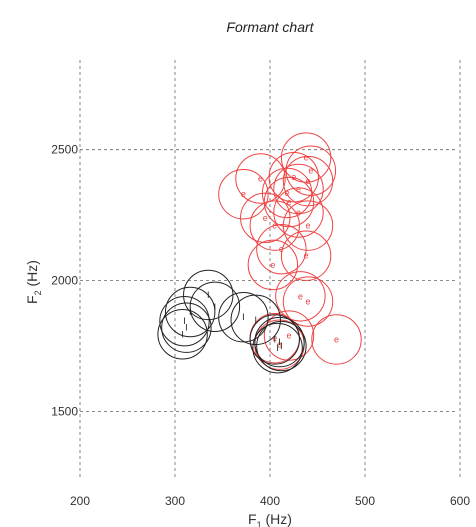  What do you see at coordinates (32, 299) in the screenshot?
I see `y-axis-label-main: F` at bounding box center [32, 299].